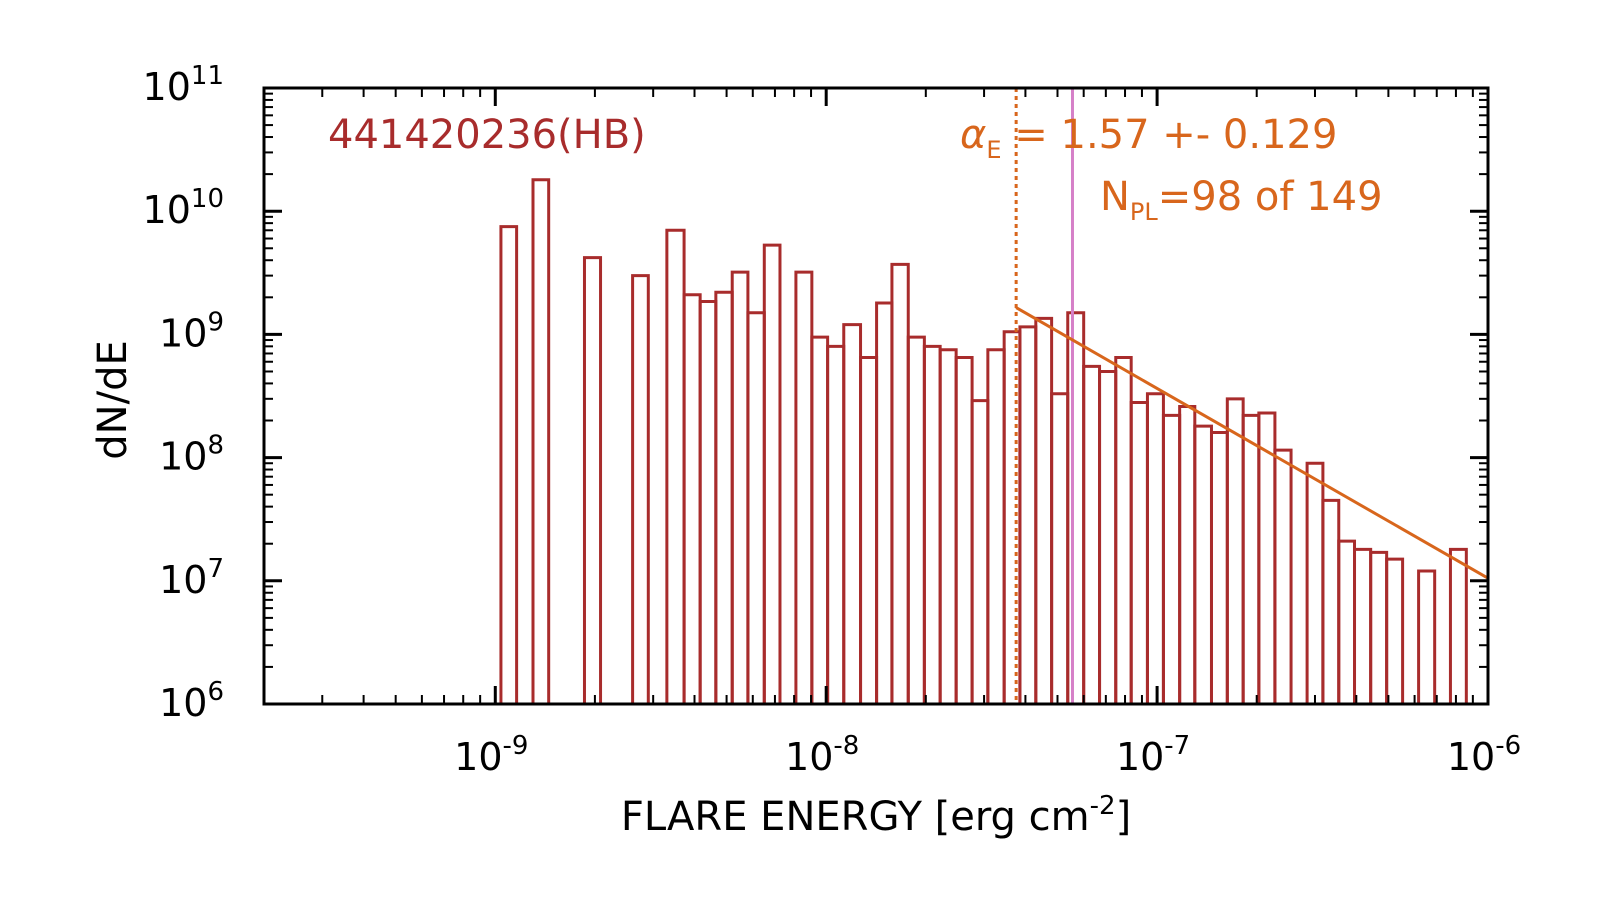 This screenshot has width=1600, height=905. Describe the element at coordinates (215, 692) in the screenshot. I see `y-tick-label-exponent: 6` at that location.